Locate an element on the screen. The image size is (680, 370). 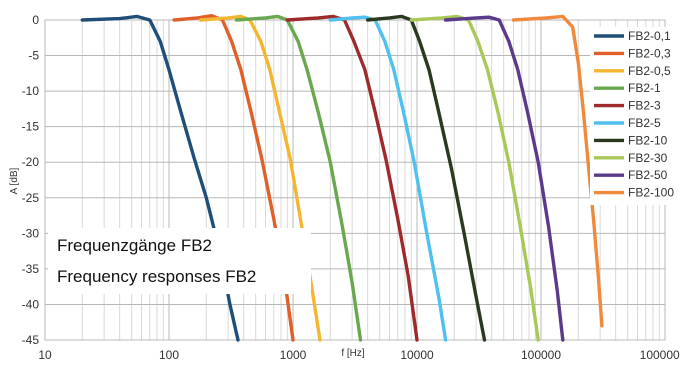
x-tick-label: 100000 is located at coordinates (541, 355).